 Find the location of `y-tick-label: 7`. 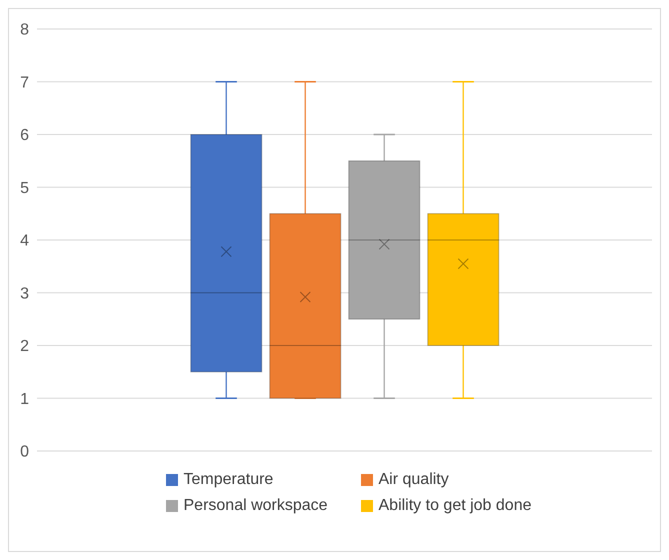

y-tick-label: 7 is located at coordinates (25, 83).